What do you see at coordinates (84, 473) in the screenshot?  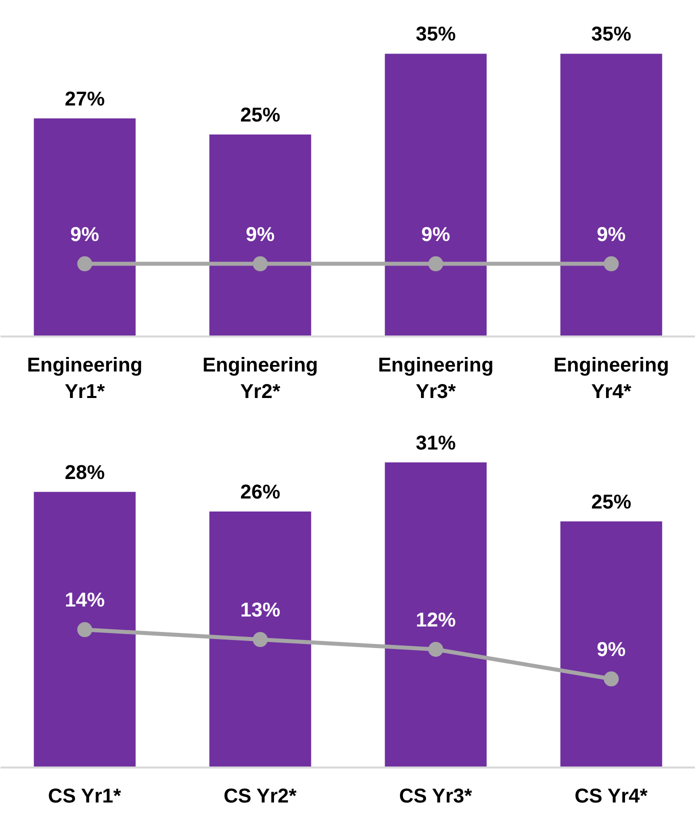 I see `data-label: 28%` at bounding box center [84, 473].